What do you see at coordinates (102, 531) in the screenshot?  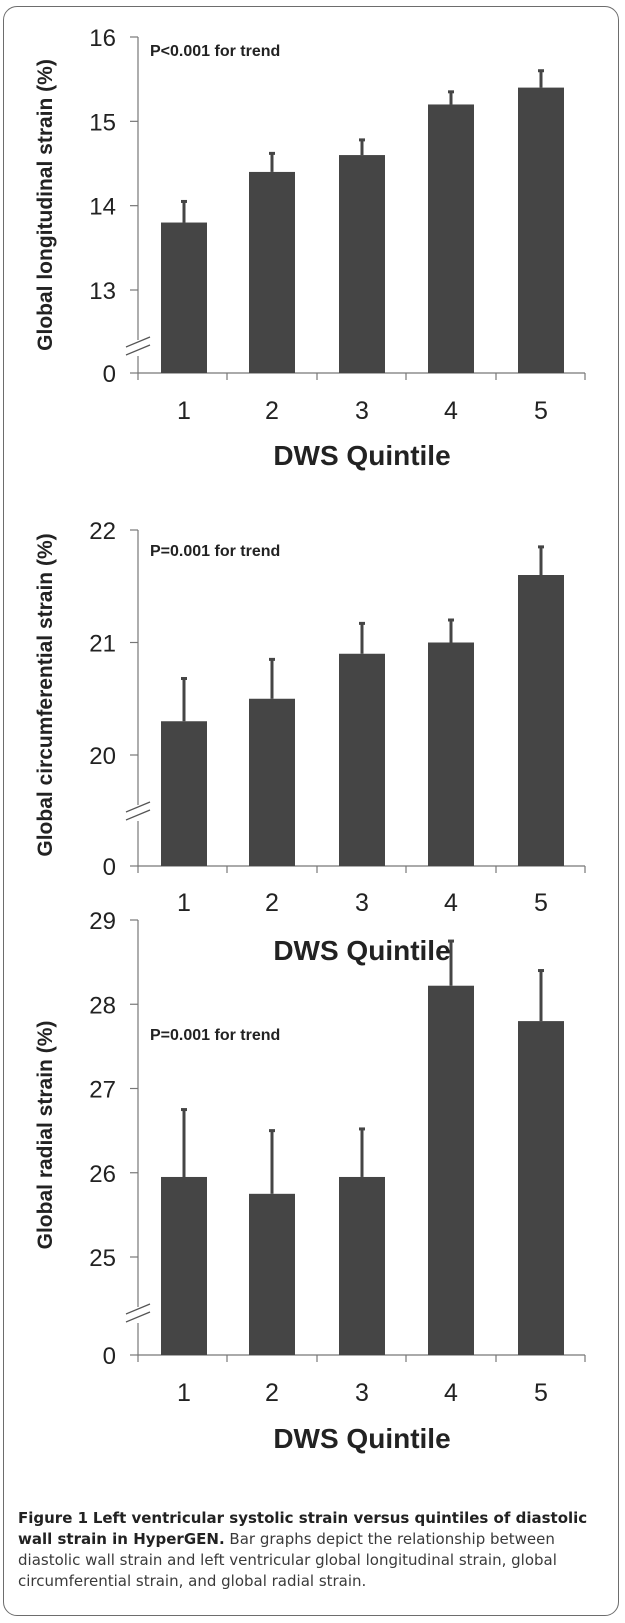 I see `y-tick-label: 22` at bounding box center [102, 531].